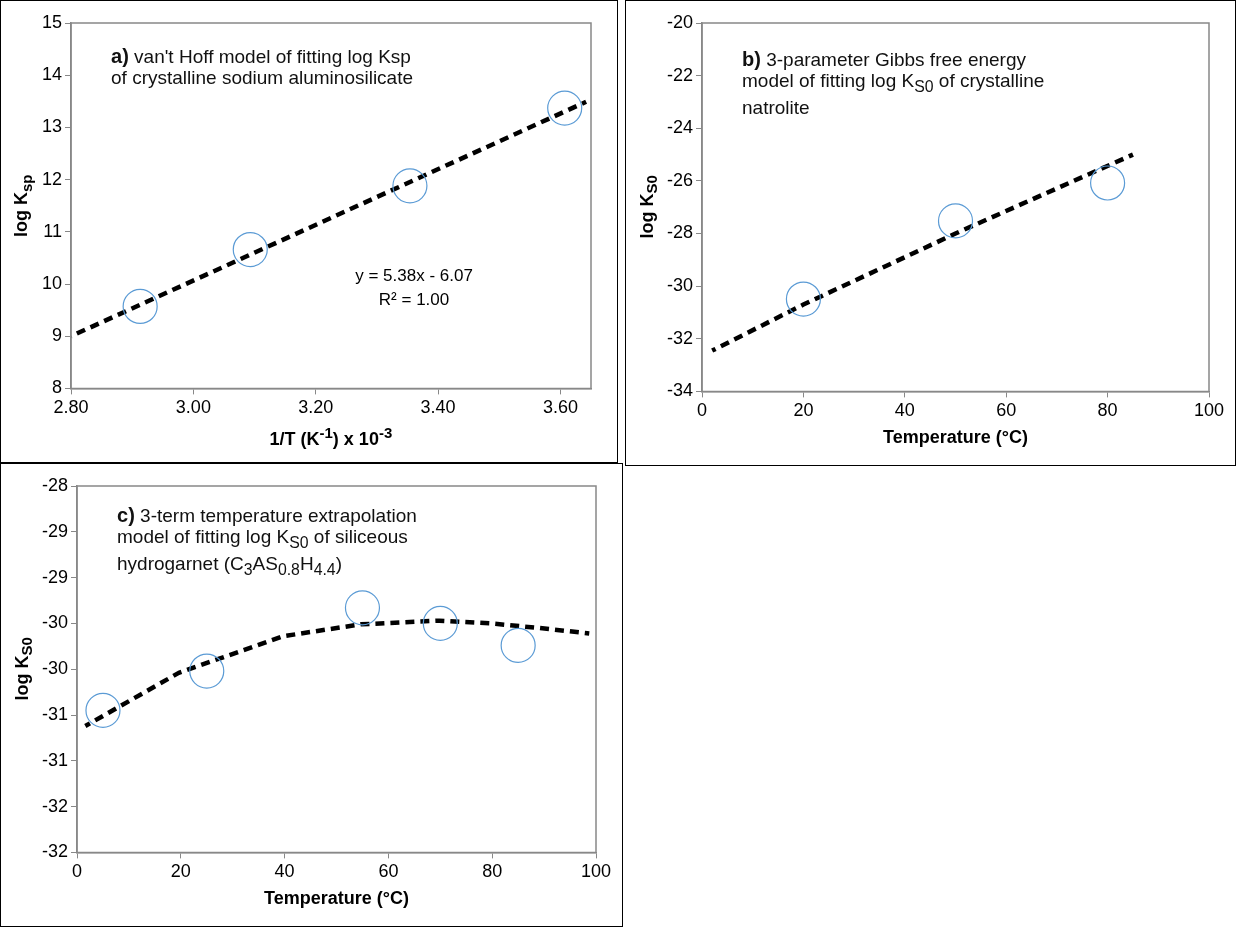 This screenshot has width=1236, height=927. I want to click on y-tick-label: 9, so click(57, 335).